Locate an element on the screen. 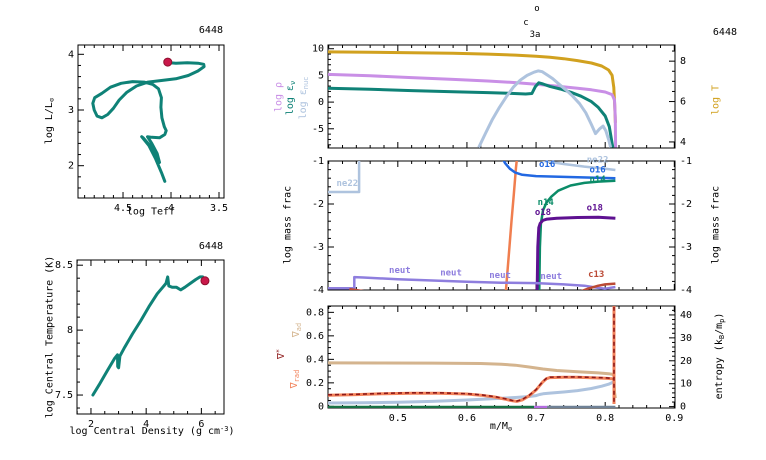 The width and height of the screenshot is (766, 460). svg-text: 0.2 is located at coordinates (315, 383).